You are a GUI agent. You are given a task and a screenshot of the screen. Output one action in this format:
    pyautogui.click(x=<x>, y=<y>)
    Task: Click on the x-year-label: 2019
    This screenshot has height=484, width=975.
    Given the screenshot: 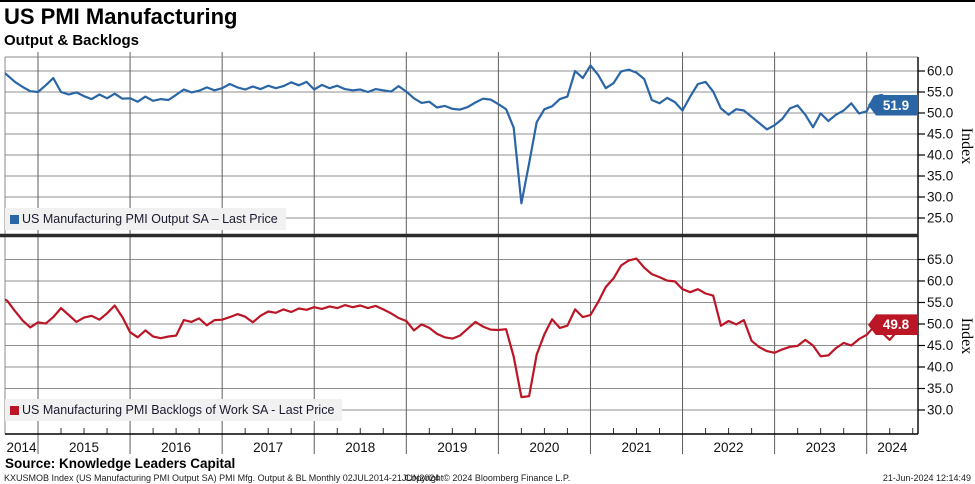 What is the action you would take?
    pyautogui.click(x=452, y=447)
    